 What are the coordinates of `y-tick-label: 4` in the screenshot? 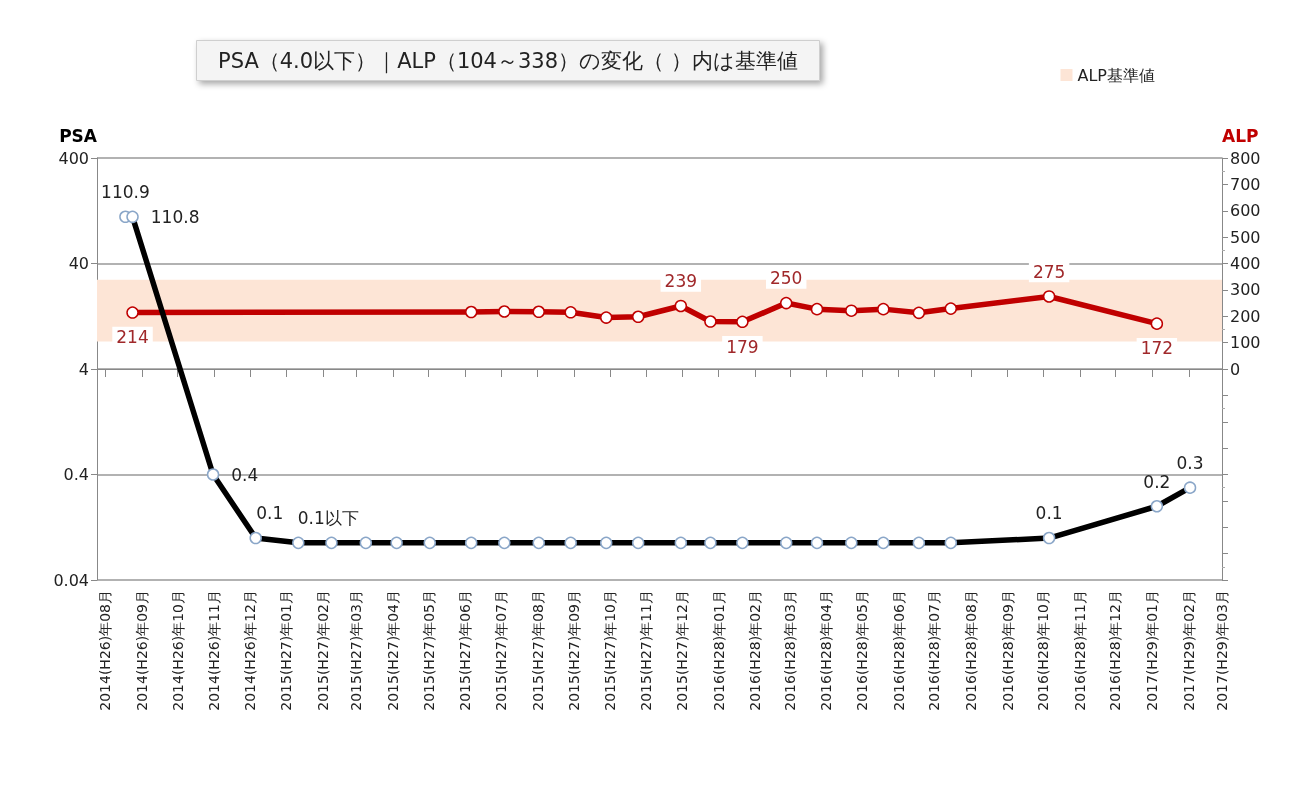 It's located at (83, 369).